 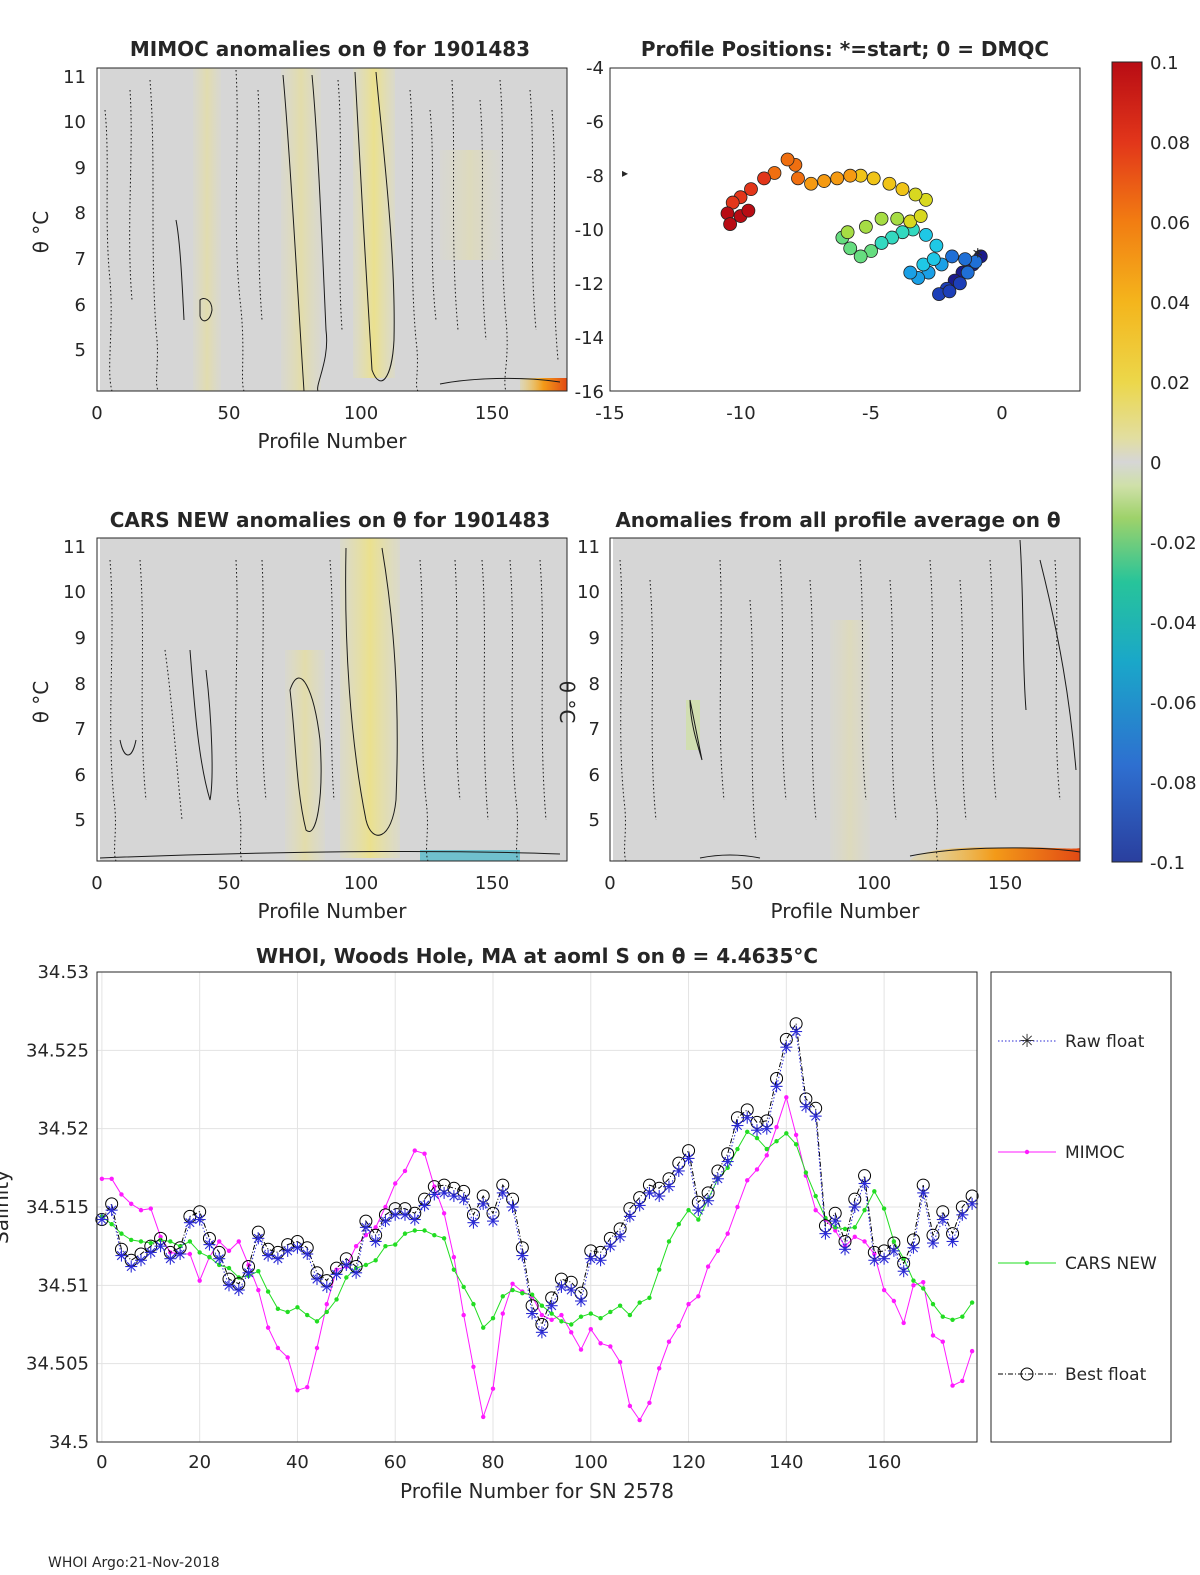 I want to click on allavg-ytick: 6, so click(x=594, y=775).